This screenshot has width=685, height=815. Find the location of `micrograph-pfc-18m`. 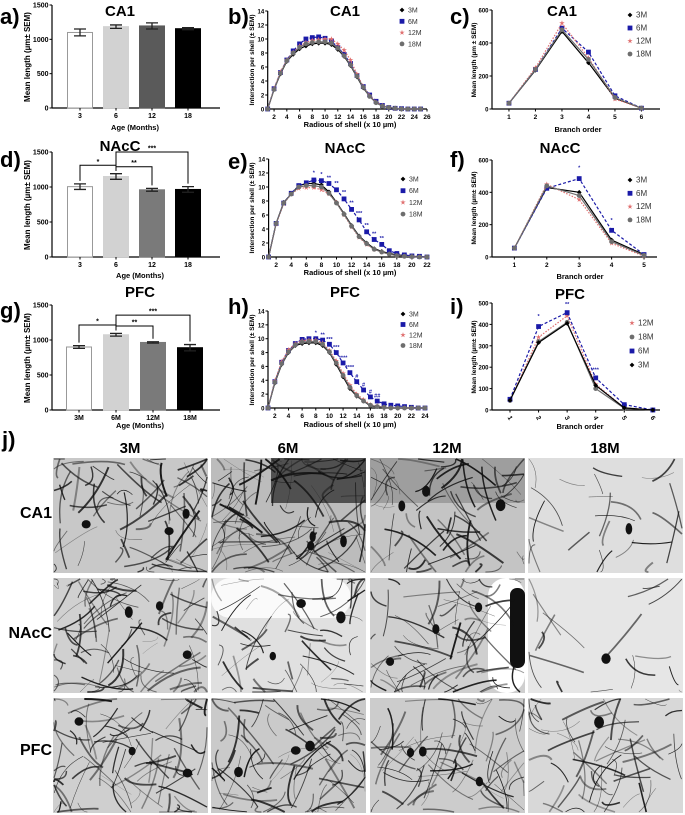

micrograph-pfc-18m is located at coordinates (605, 755).